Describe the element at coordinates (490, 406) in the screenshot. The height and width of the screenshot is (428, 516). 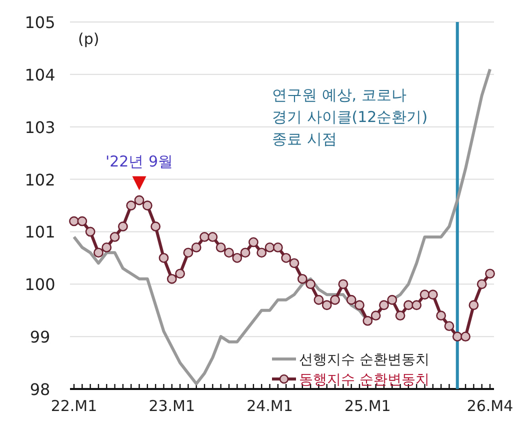
I see `x-tick-label: 26.M4` at that location.